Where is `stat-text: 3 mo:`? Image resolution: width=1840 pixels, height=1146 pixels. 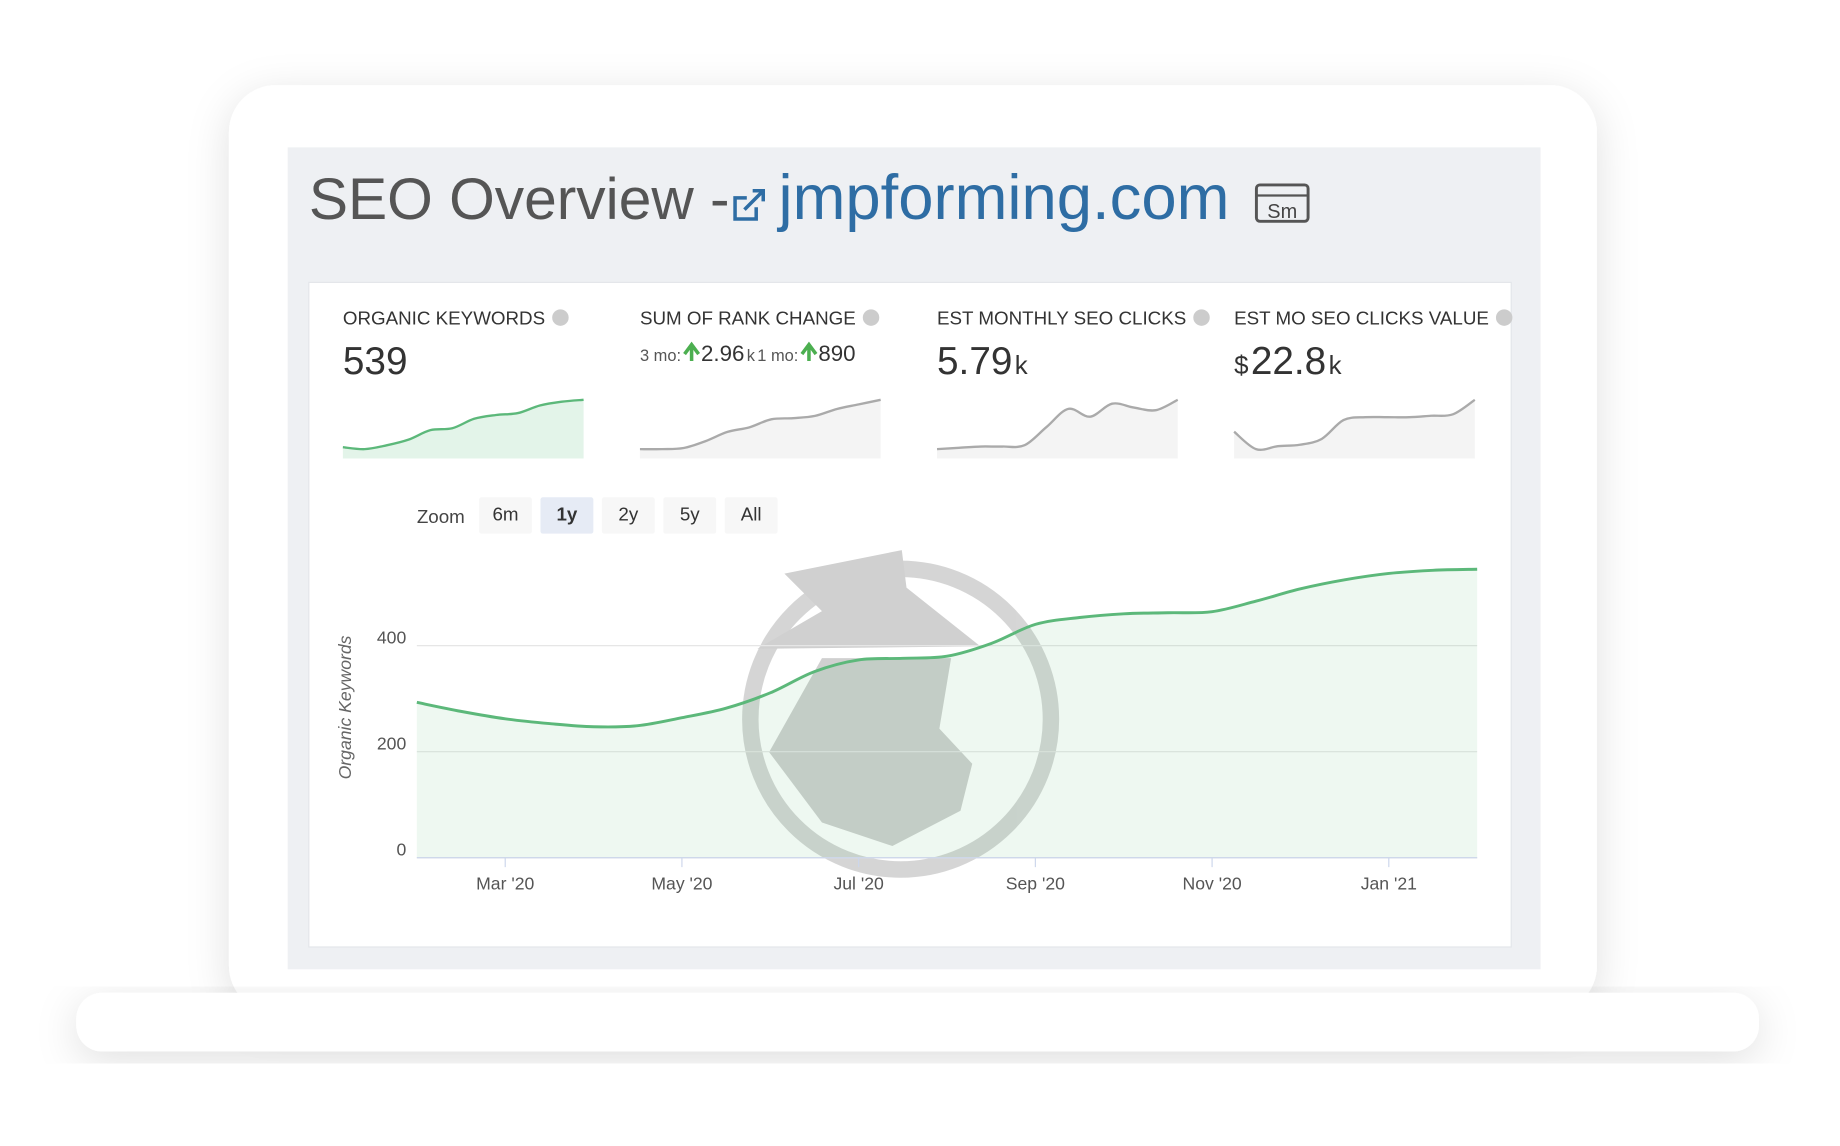
stat-text: 3 mo: is located at coordinates (660, 356).